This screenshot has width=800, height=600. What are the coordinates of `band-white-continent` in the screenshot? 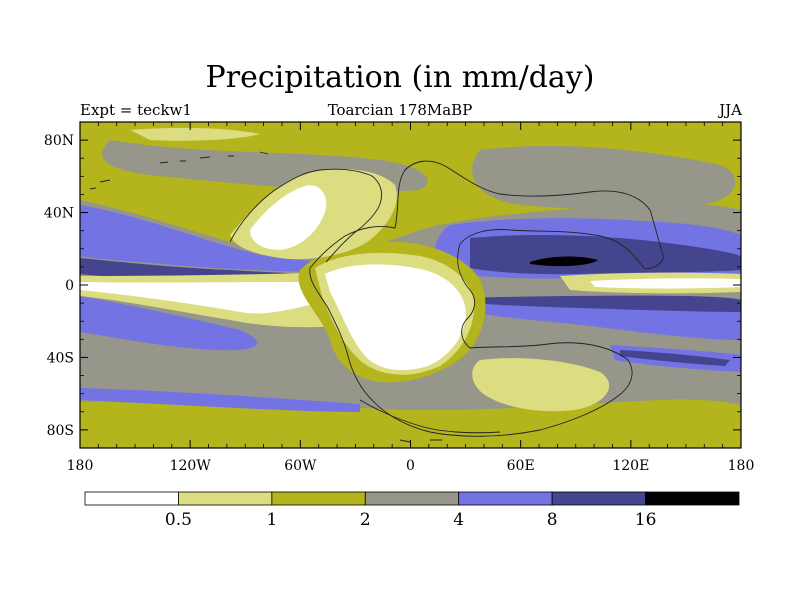 It's located at (395, 317).